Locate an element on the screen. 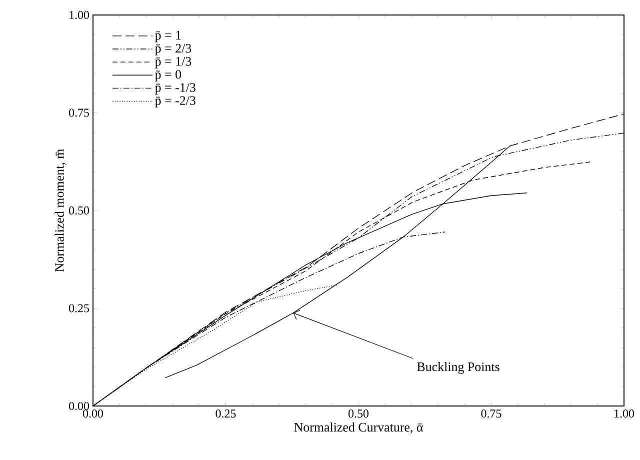  legend-label: p̄ = 1/3 is located at coordinates (173, 62).